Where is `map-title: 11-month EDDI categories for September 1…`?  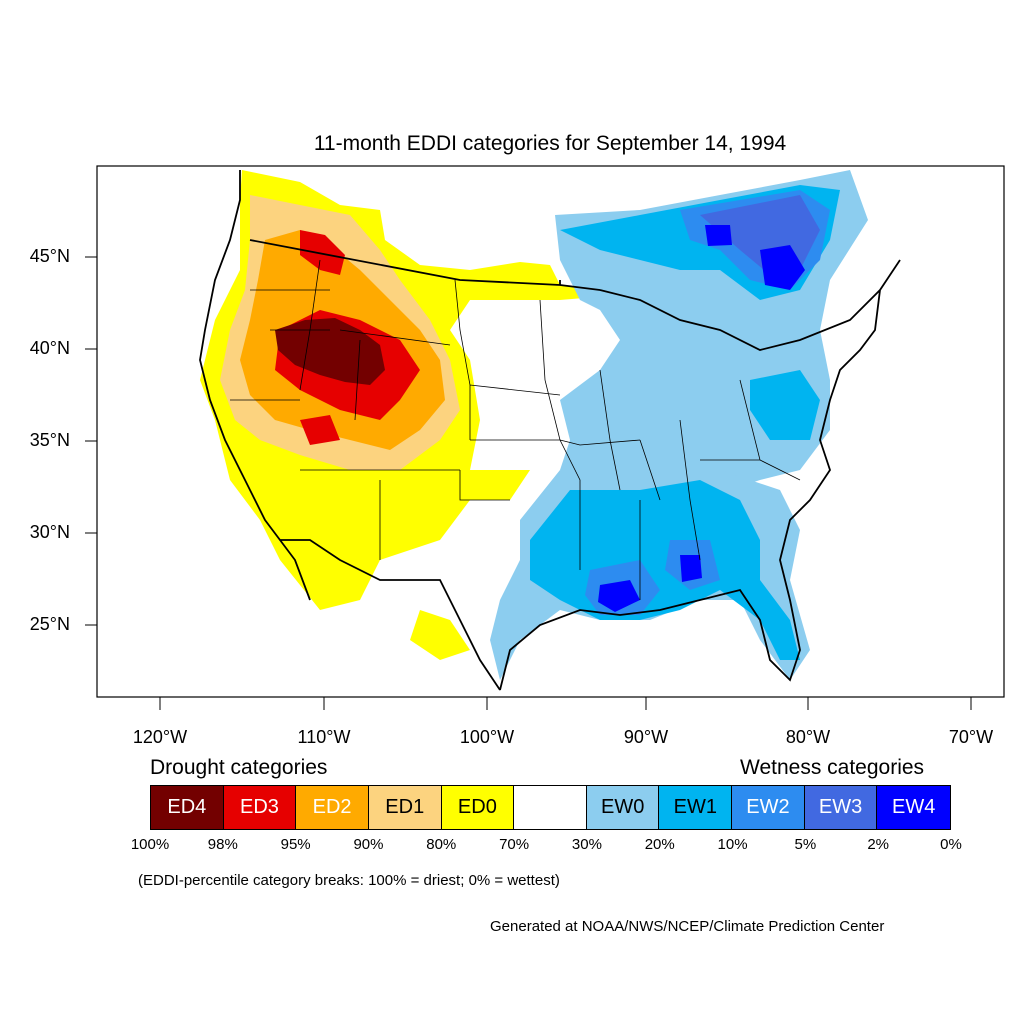 map-title: 11-month EDDI categories for September 1… is located at coordinates (550, 143).